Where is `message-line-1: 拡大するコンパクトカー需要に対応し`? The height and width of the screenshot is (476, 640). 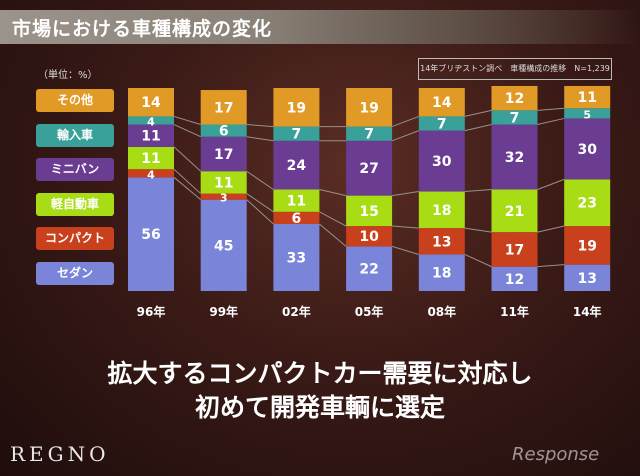
message-line-1: 拡大するコンパクトカー需要に対応し is located at coordinates (320, 373).